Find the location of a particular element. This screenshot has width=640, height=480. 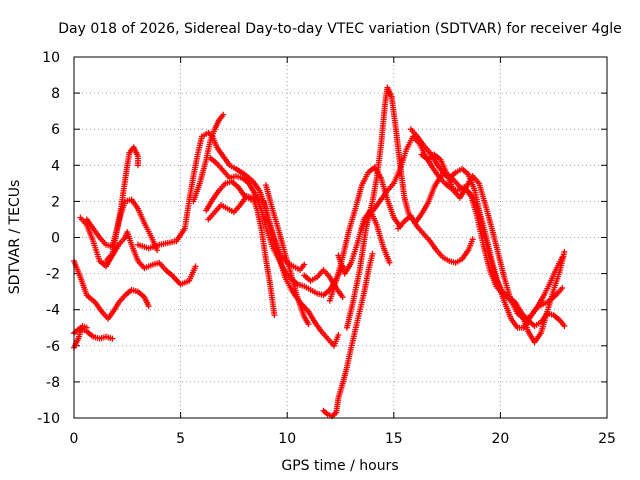

y-tick-label: -2 is located at coordinates (53, 275).